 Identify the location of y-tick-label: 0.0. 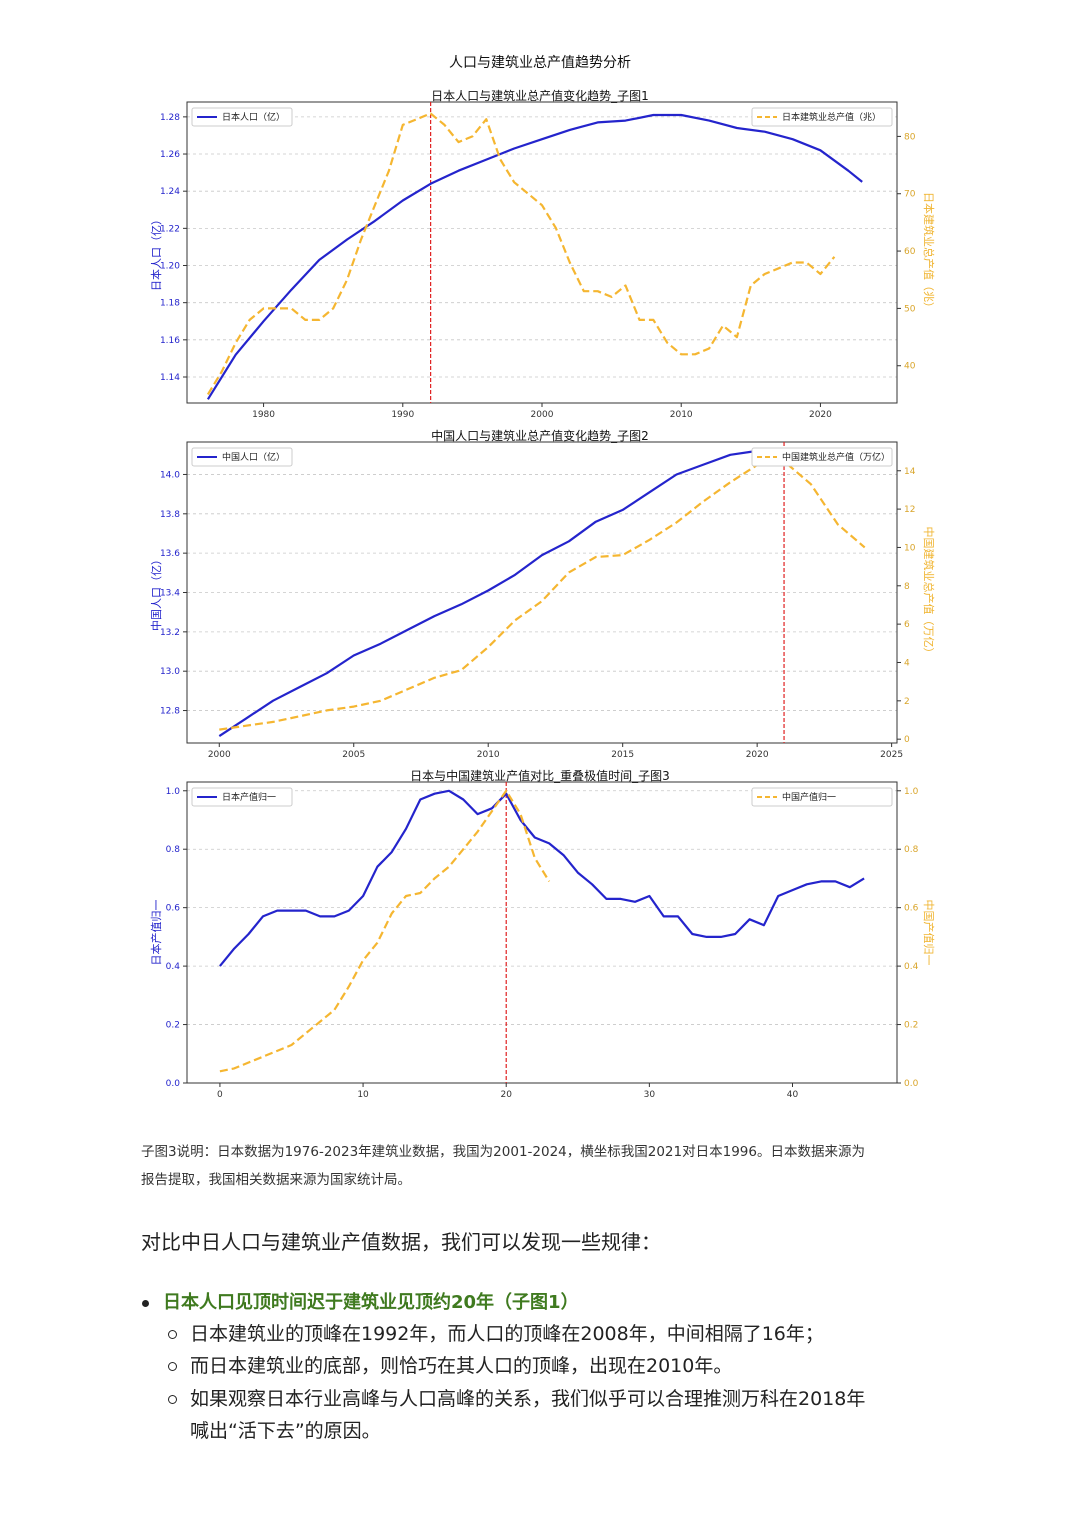
(173, 1084).